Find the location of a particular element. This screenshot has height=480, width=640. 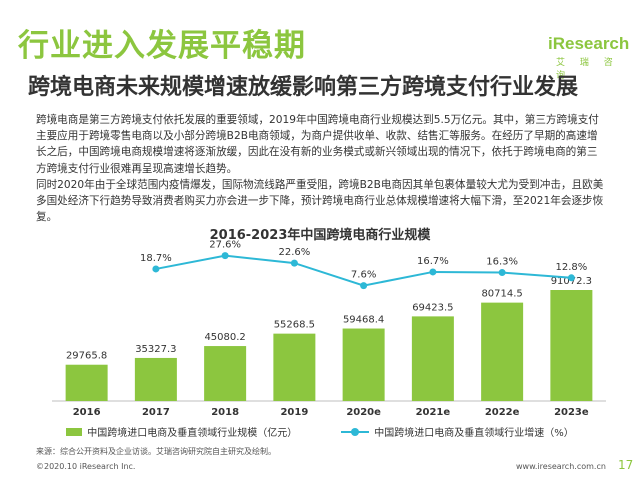

logo-name: iResearch is located at coordinates (589, 43).